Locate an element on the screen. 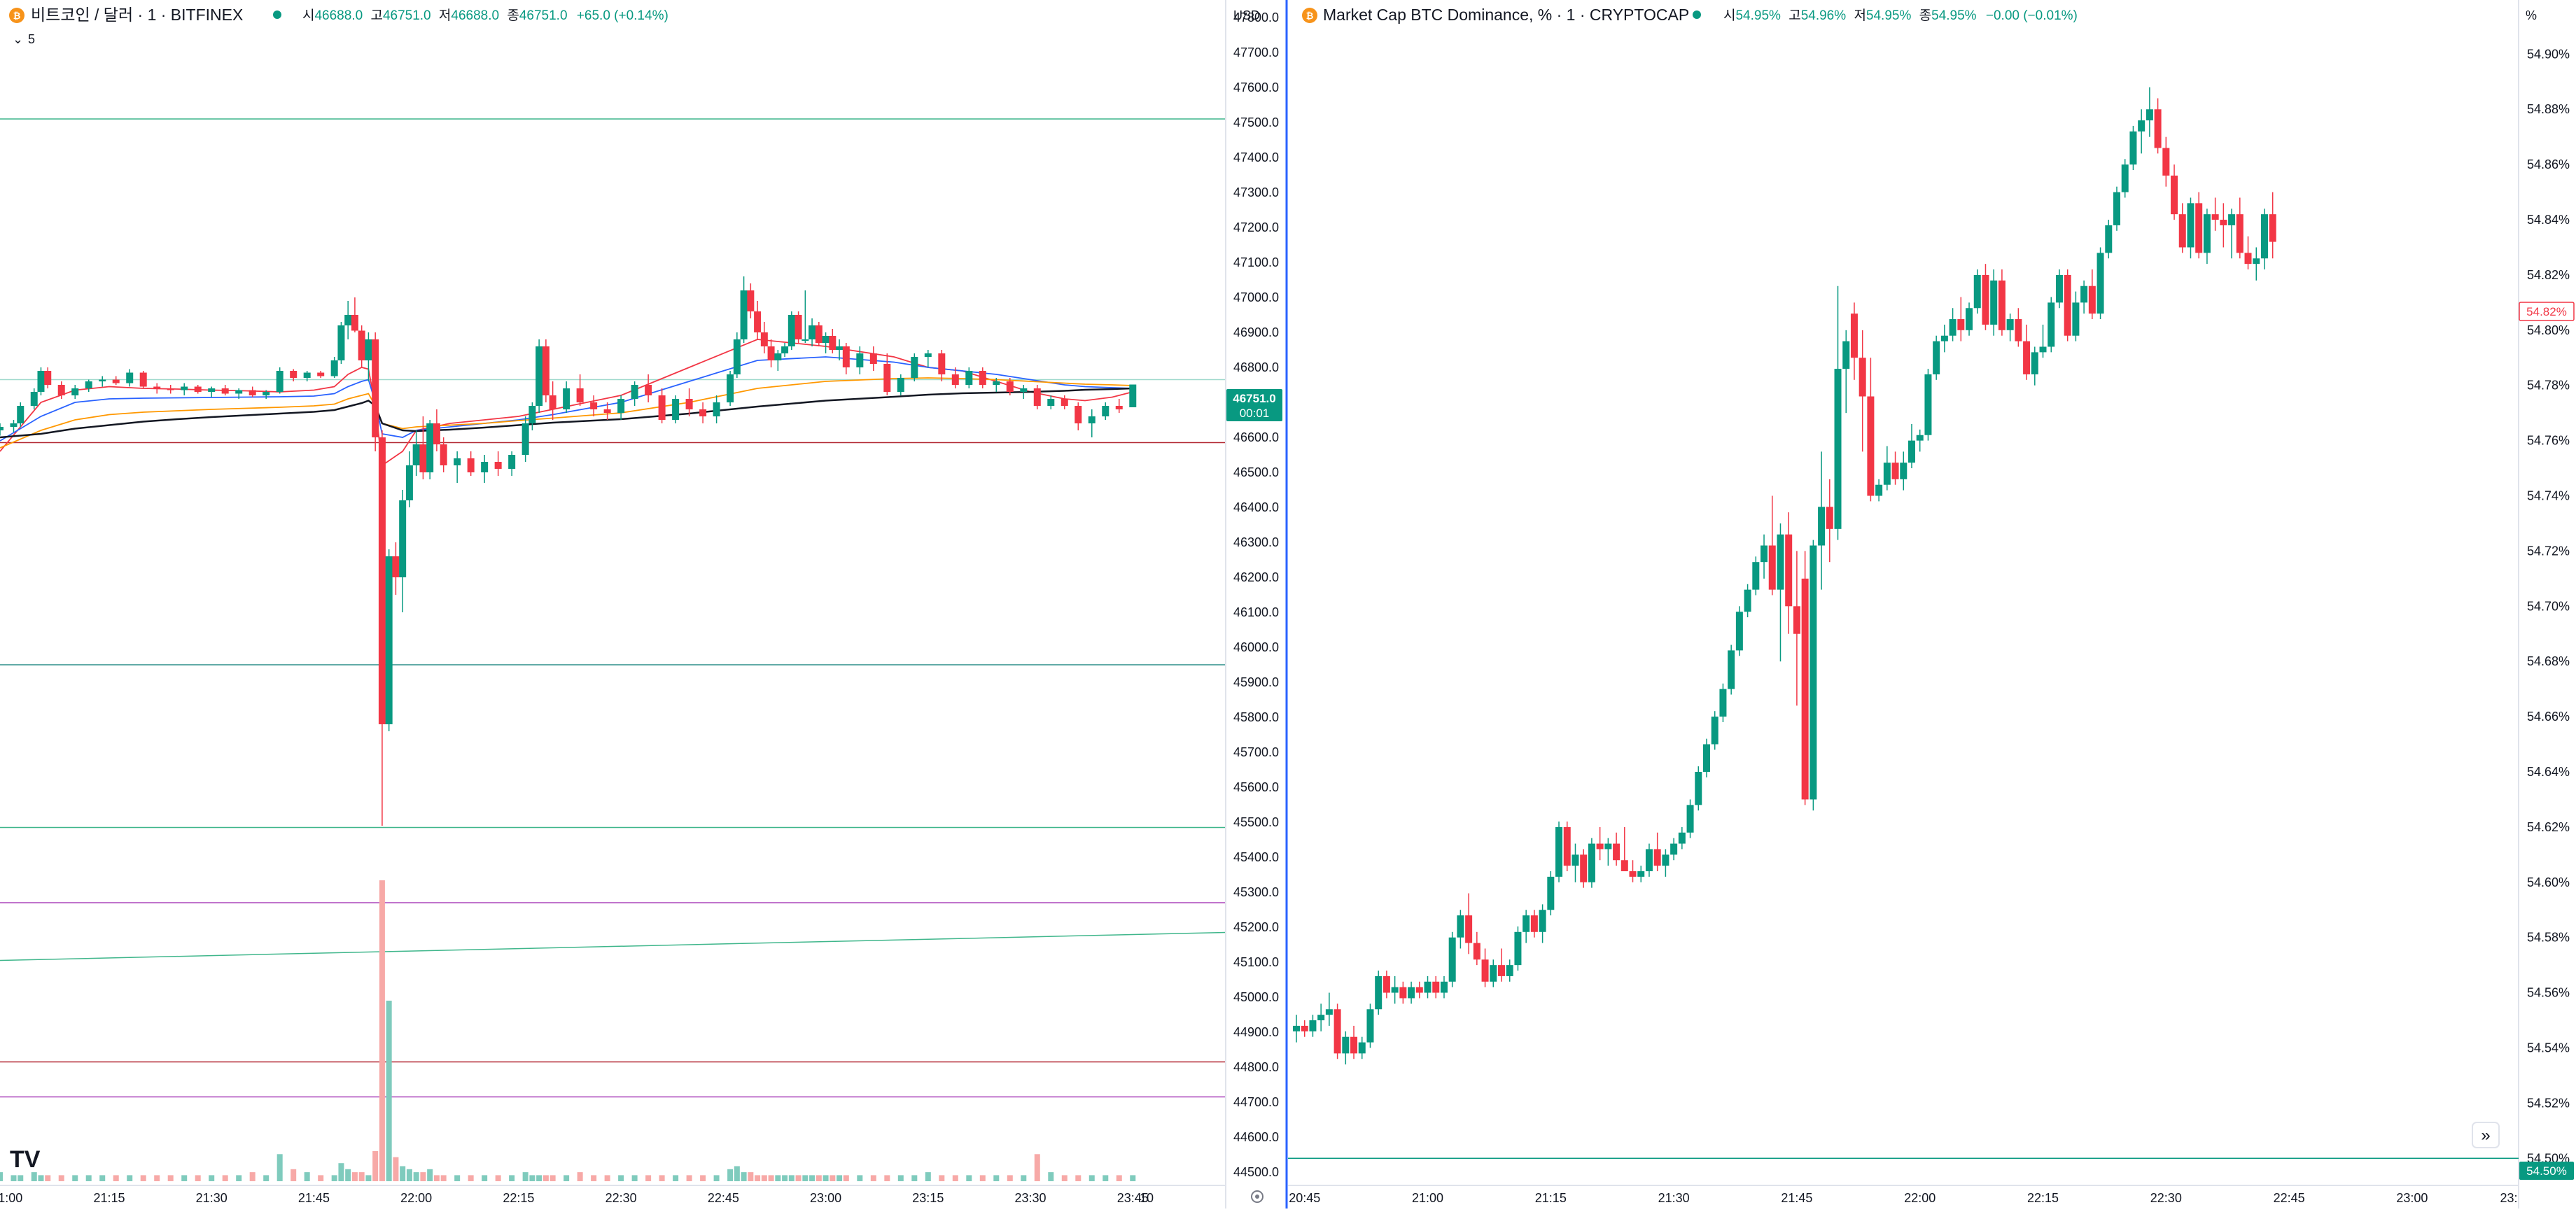 The image size is (2576, 1212). scroll-button-bg is located at coordinates (2486, 1135).